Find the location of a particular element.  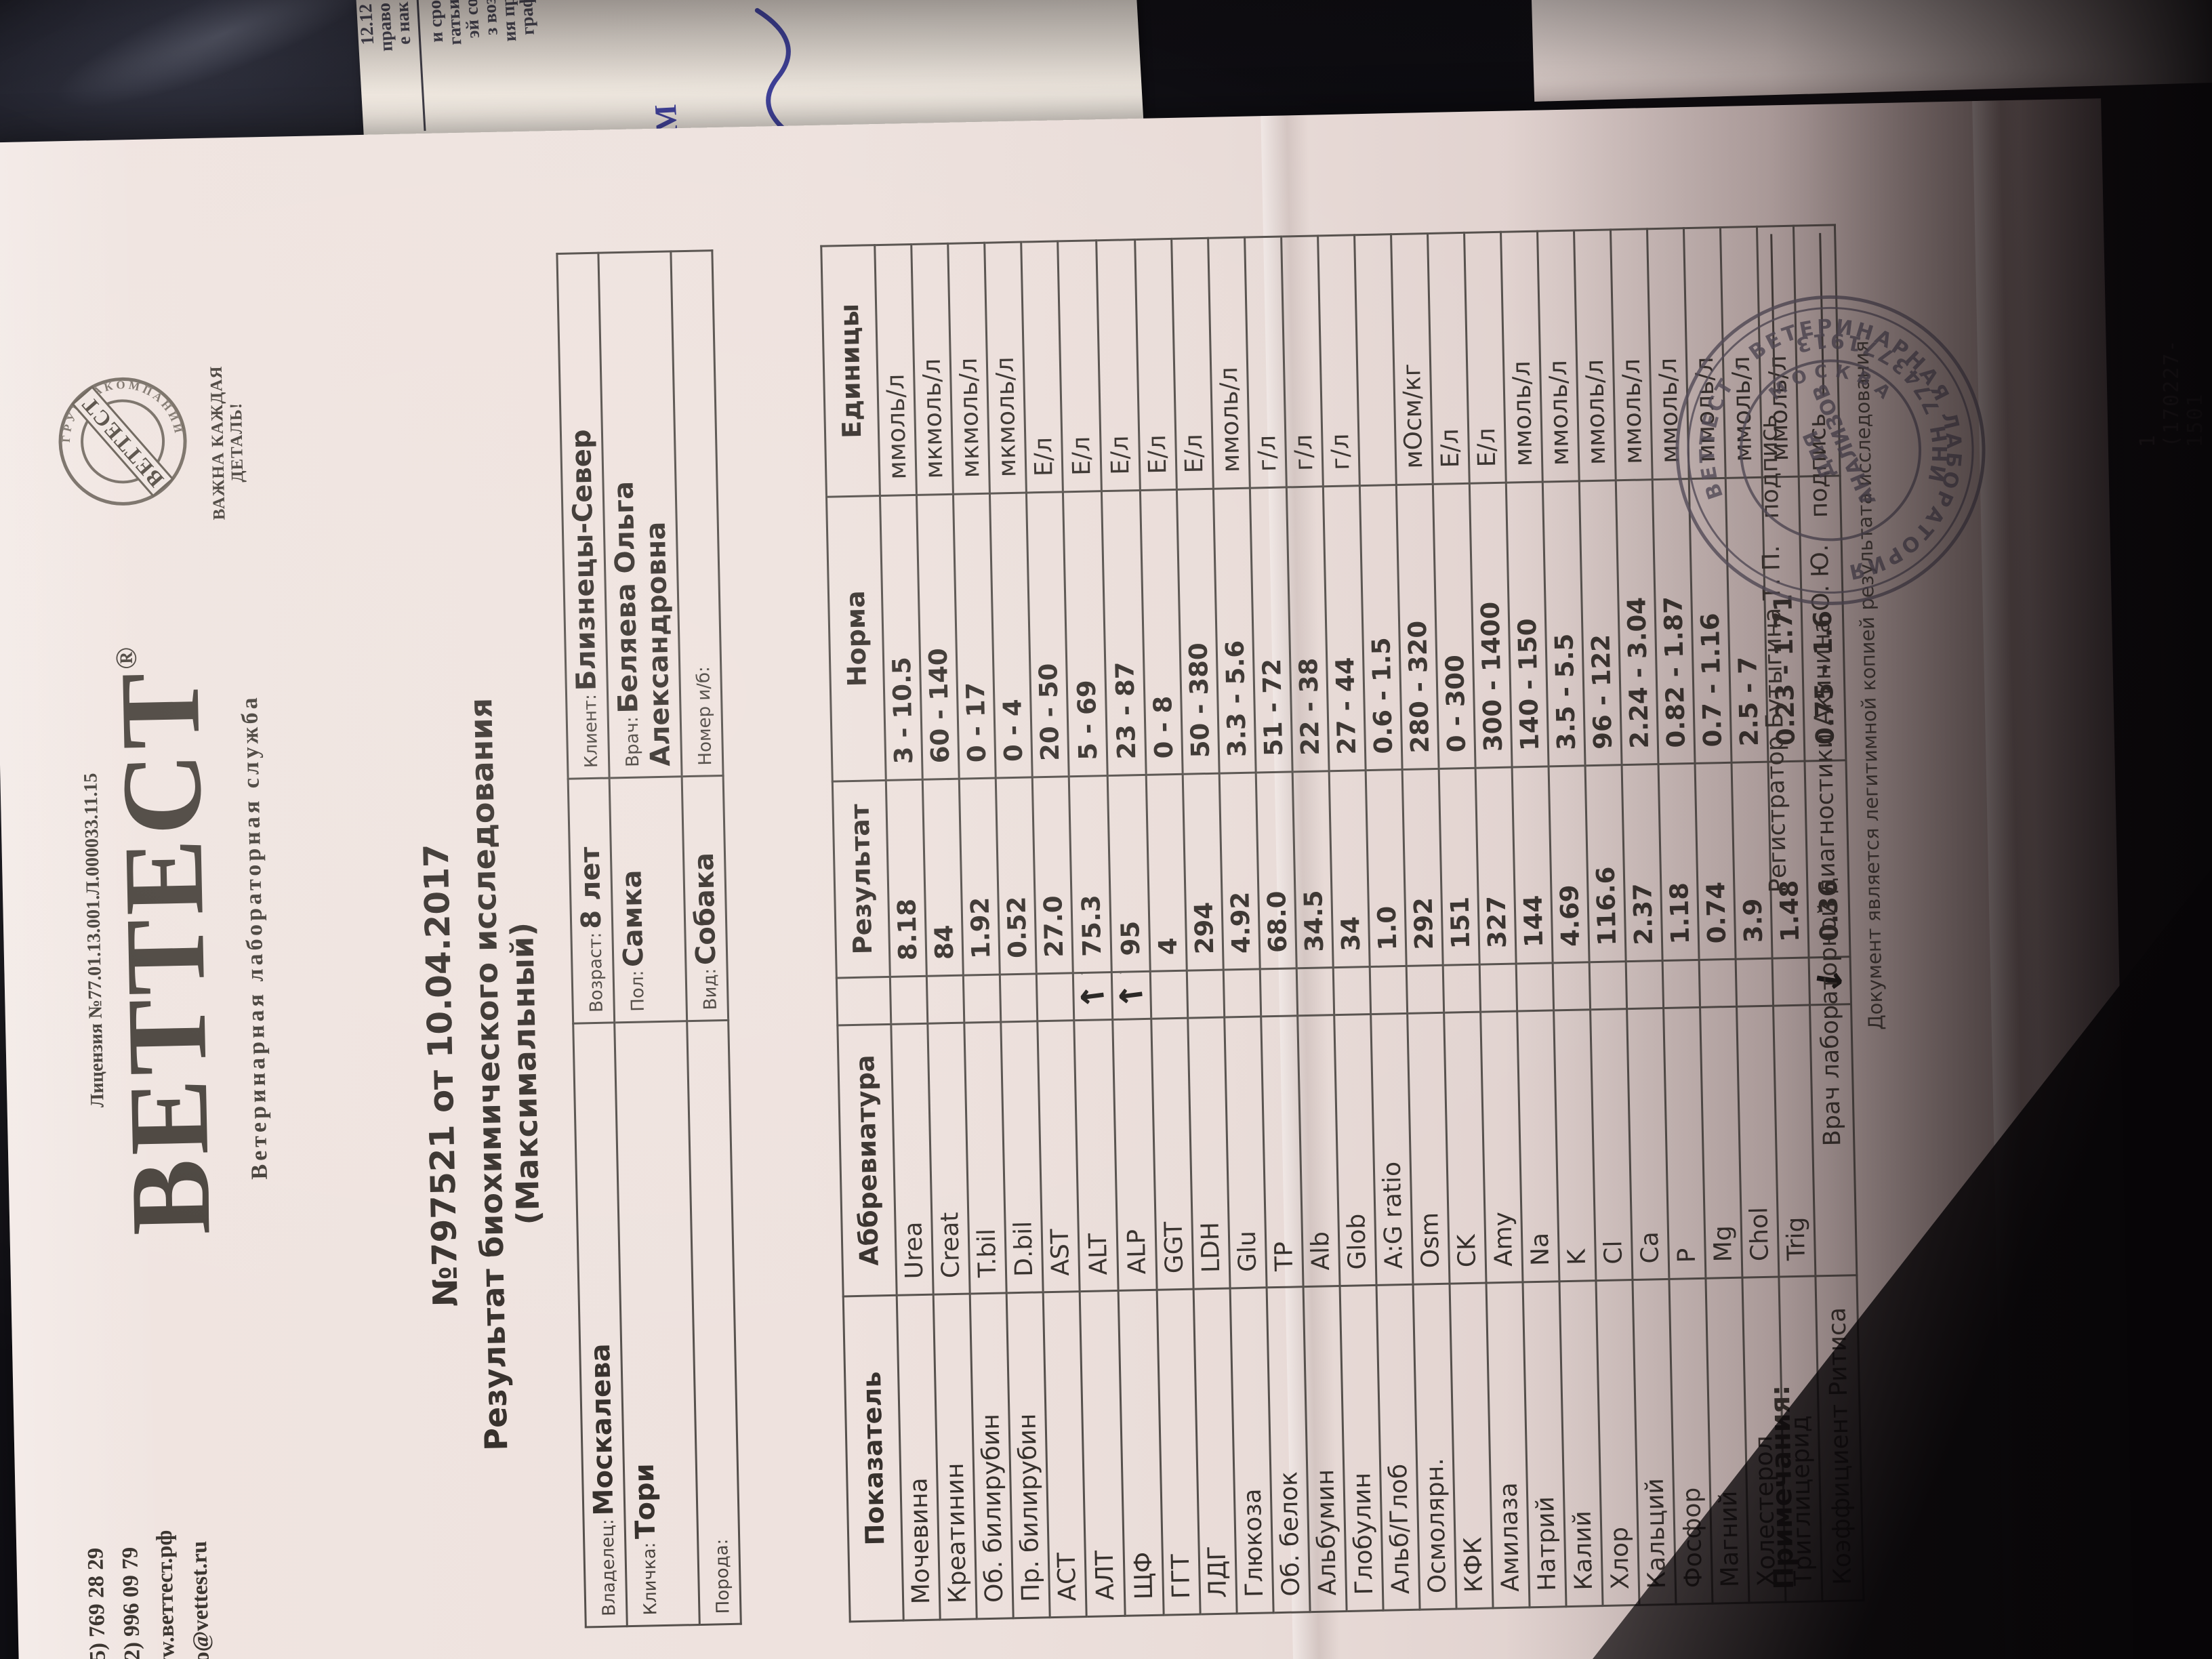

indicator-cell: Глюкоза is located at coordinates (1252, 1450).